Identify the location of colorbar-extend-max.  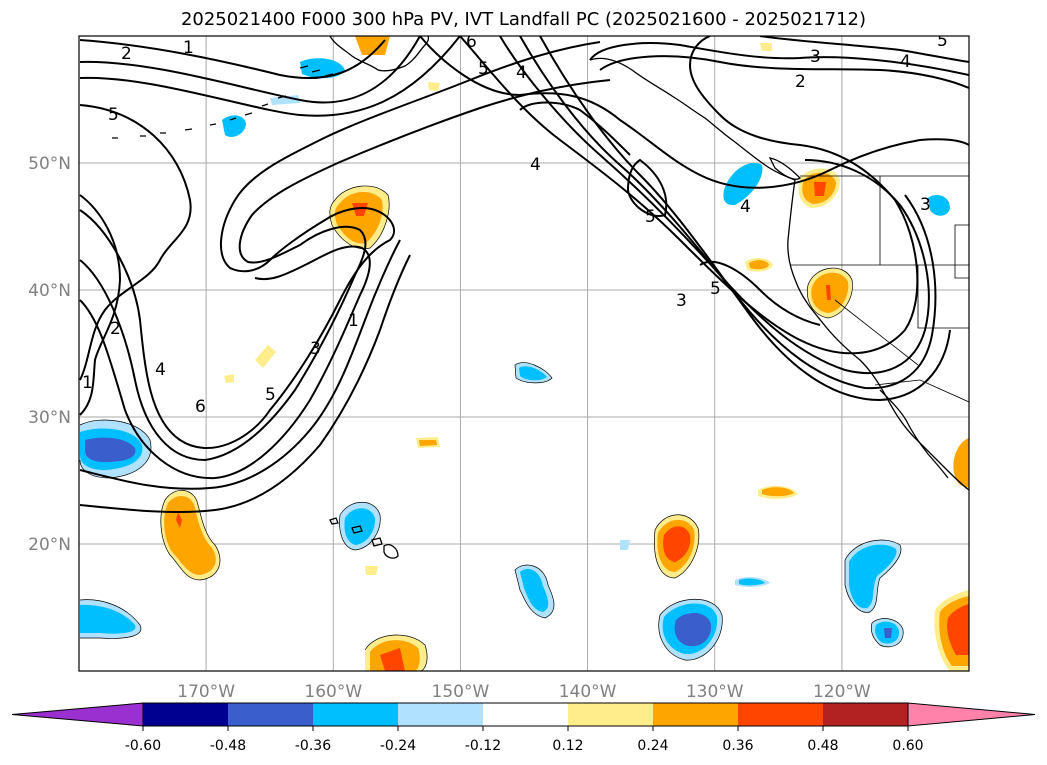
(971, 714).